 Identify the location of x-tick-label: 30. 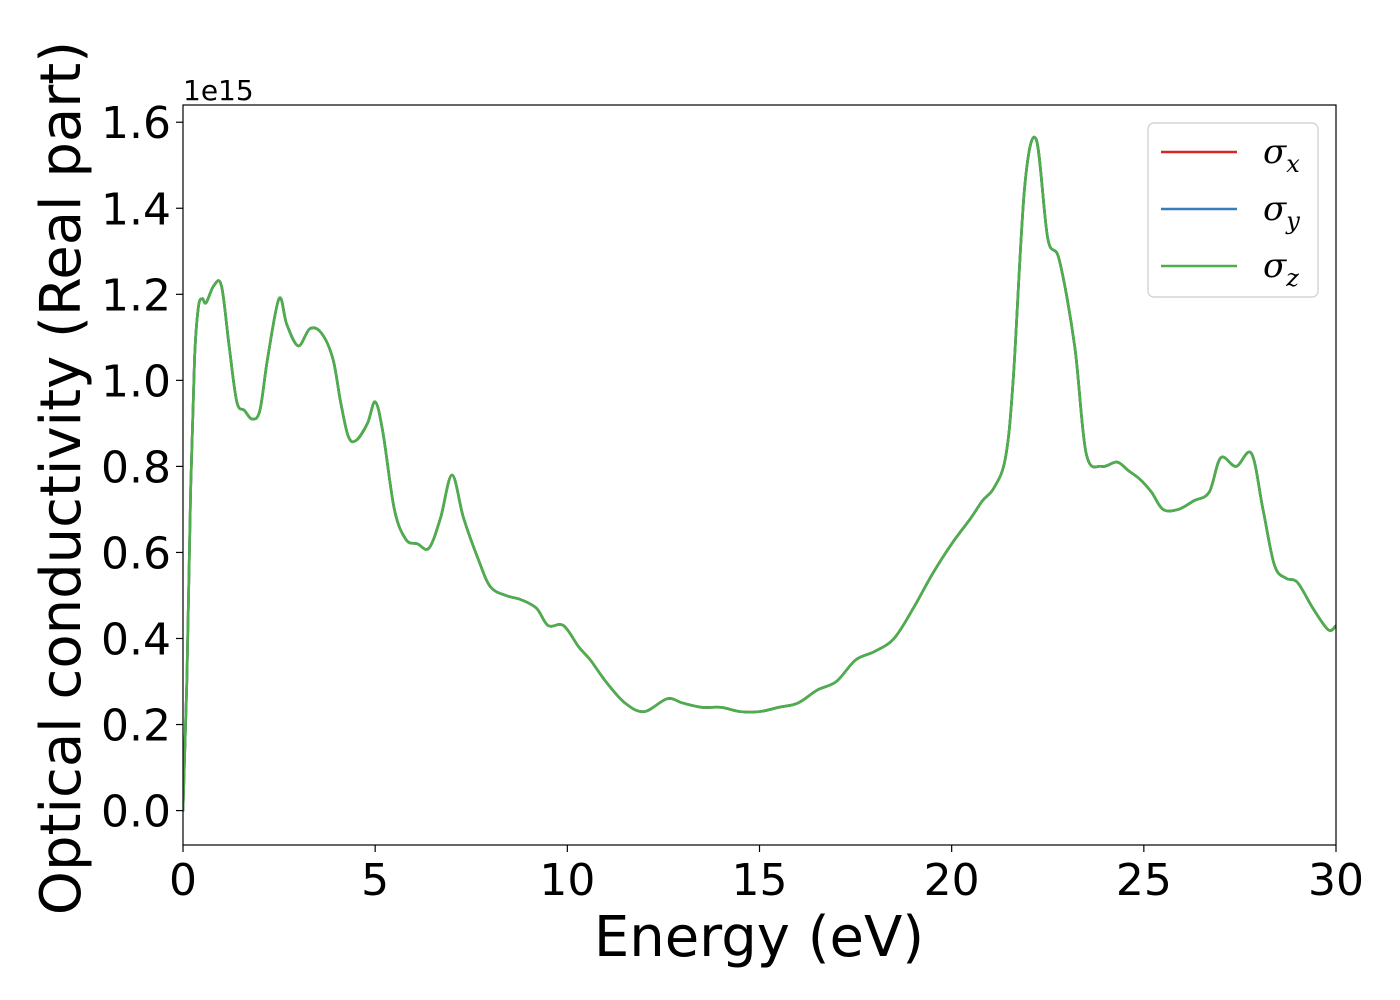
(1336, 880).